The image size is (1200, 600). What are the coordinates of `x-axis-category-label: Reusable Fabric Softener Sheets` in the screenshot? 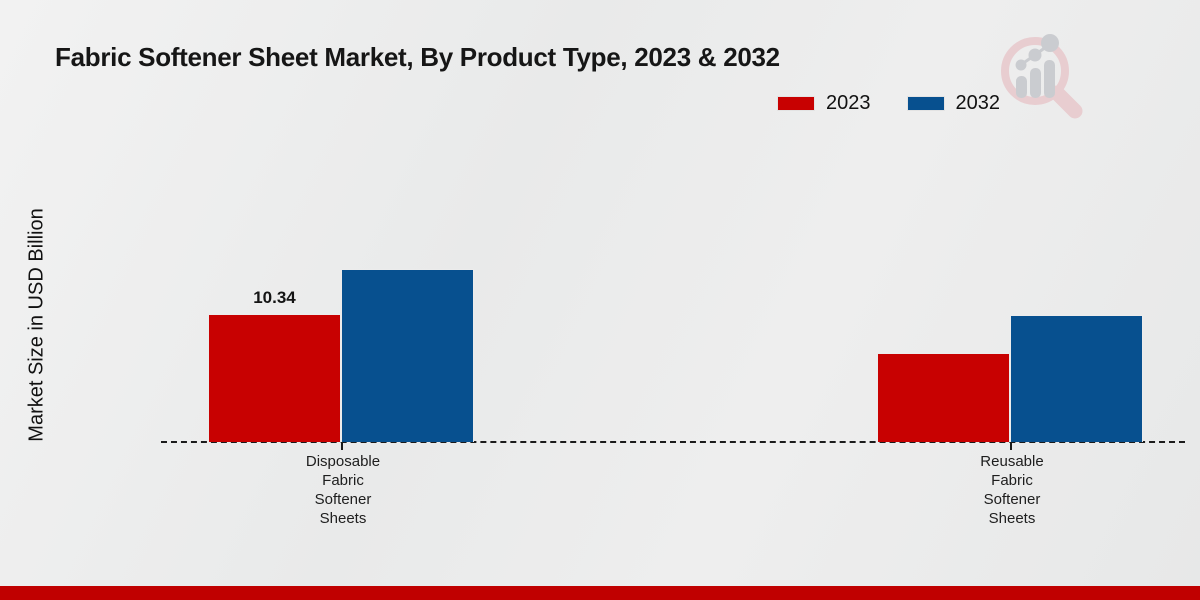 It's located at (1012, 490).